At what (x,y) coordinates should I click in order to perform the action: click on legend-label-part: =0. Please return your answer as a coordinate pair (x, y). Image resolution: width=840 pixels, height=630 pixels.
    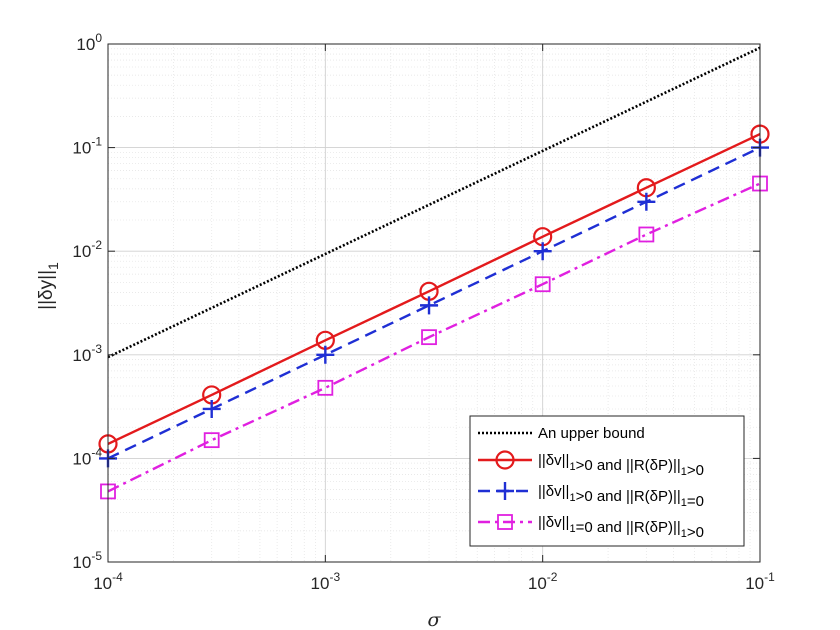
    Looking at the image, I should click on (695, 501).